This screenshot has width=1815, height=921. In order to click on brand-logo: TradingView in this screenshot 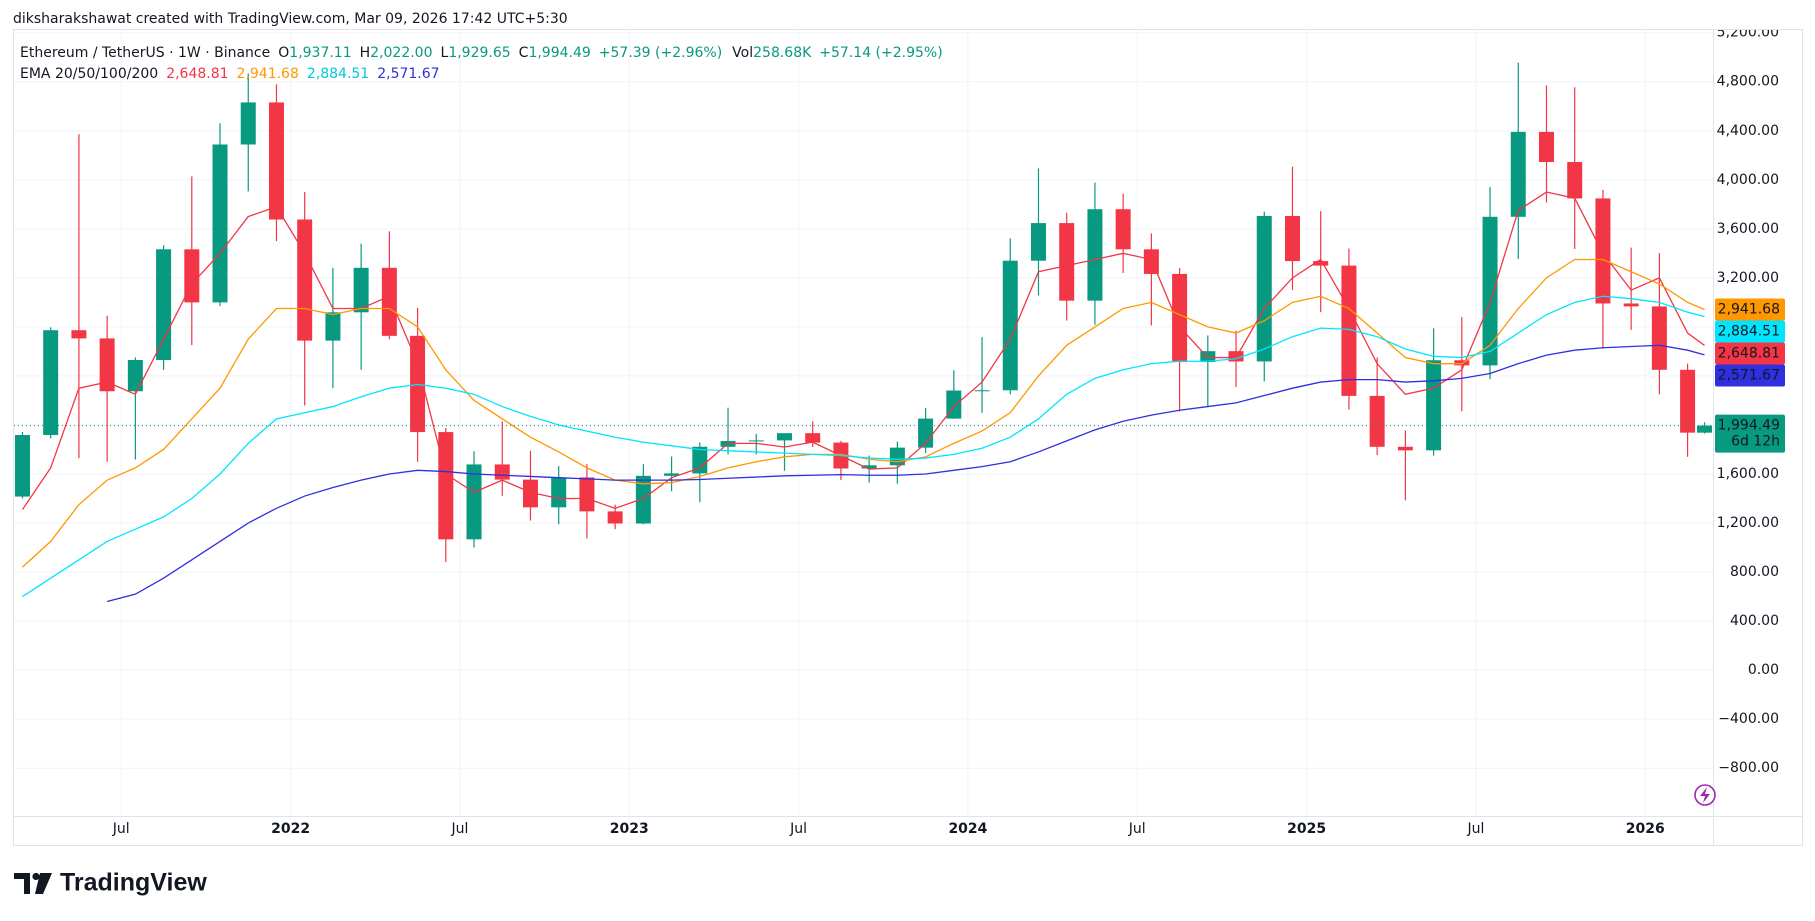, I will do `click(110, 883)`.